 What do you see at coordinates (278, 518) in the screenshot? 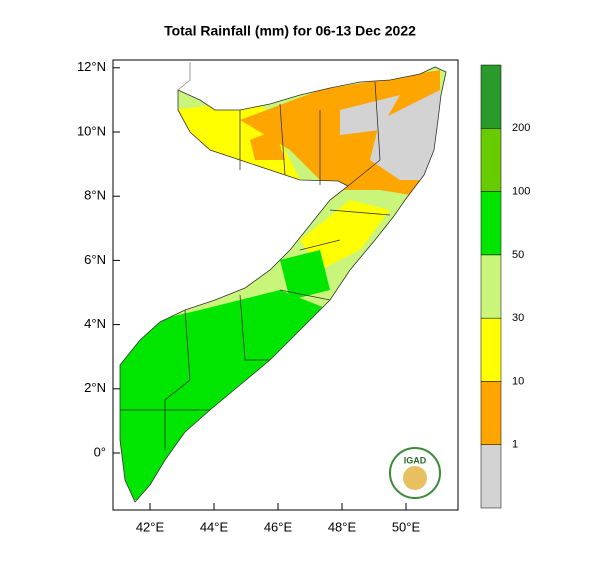
I see `lon-axis: 42°E 44°E 46°E 48°E 50°E` at bounding box center [278, 518].